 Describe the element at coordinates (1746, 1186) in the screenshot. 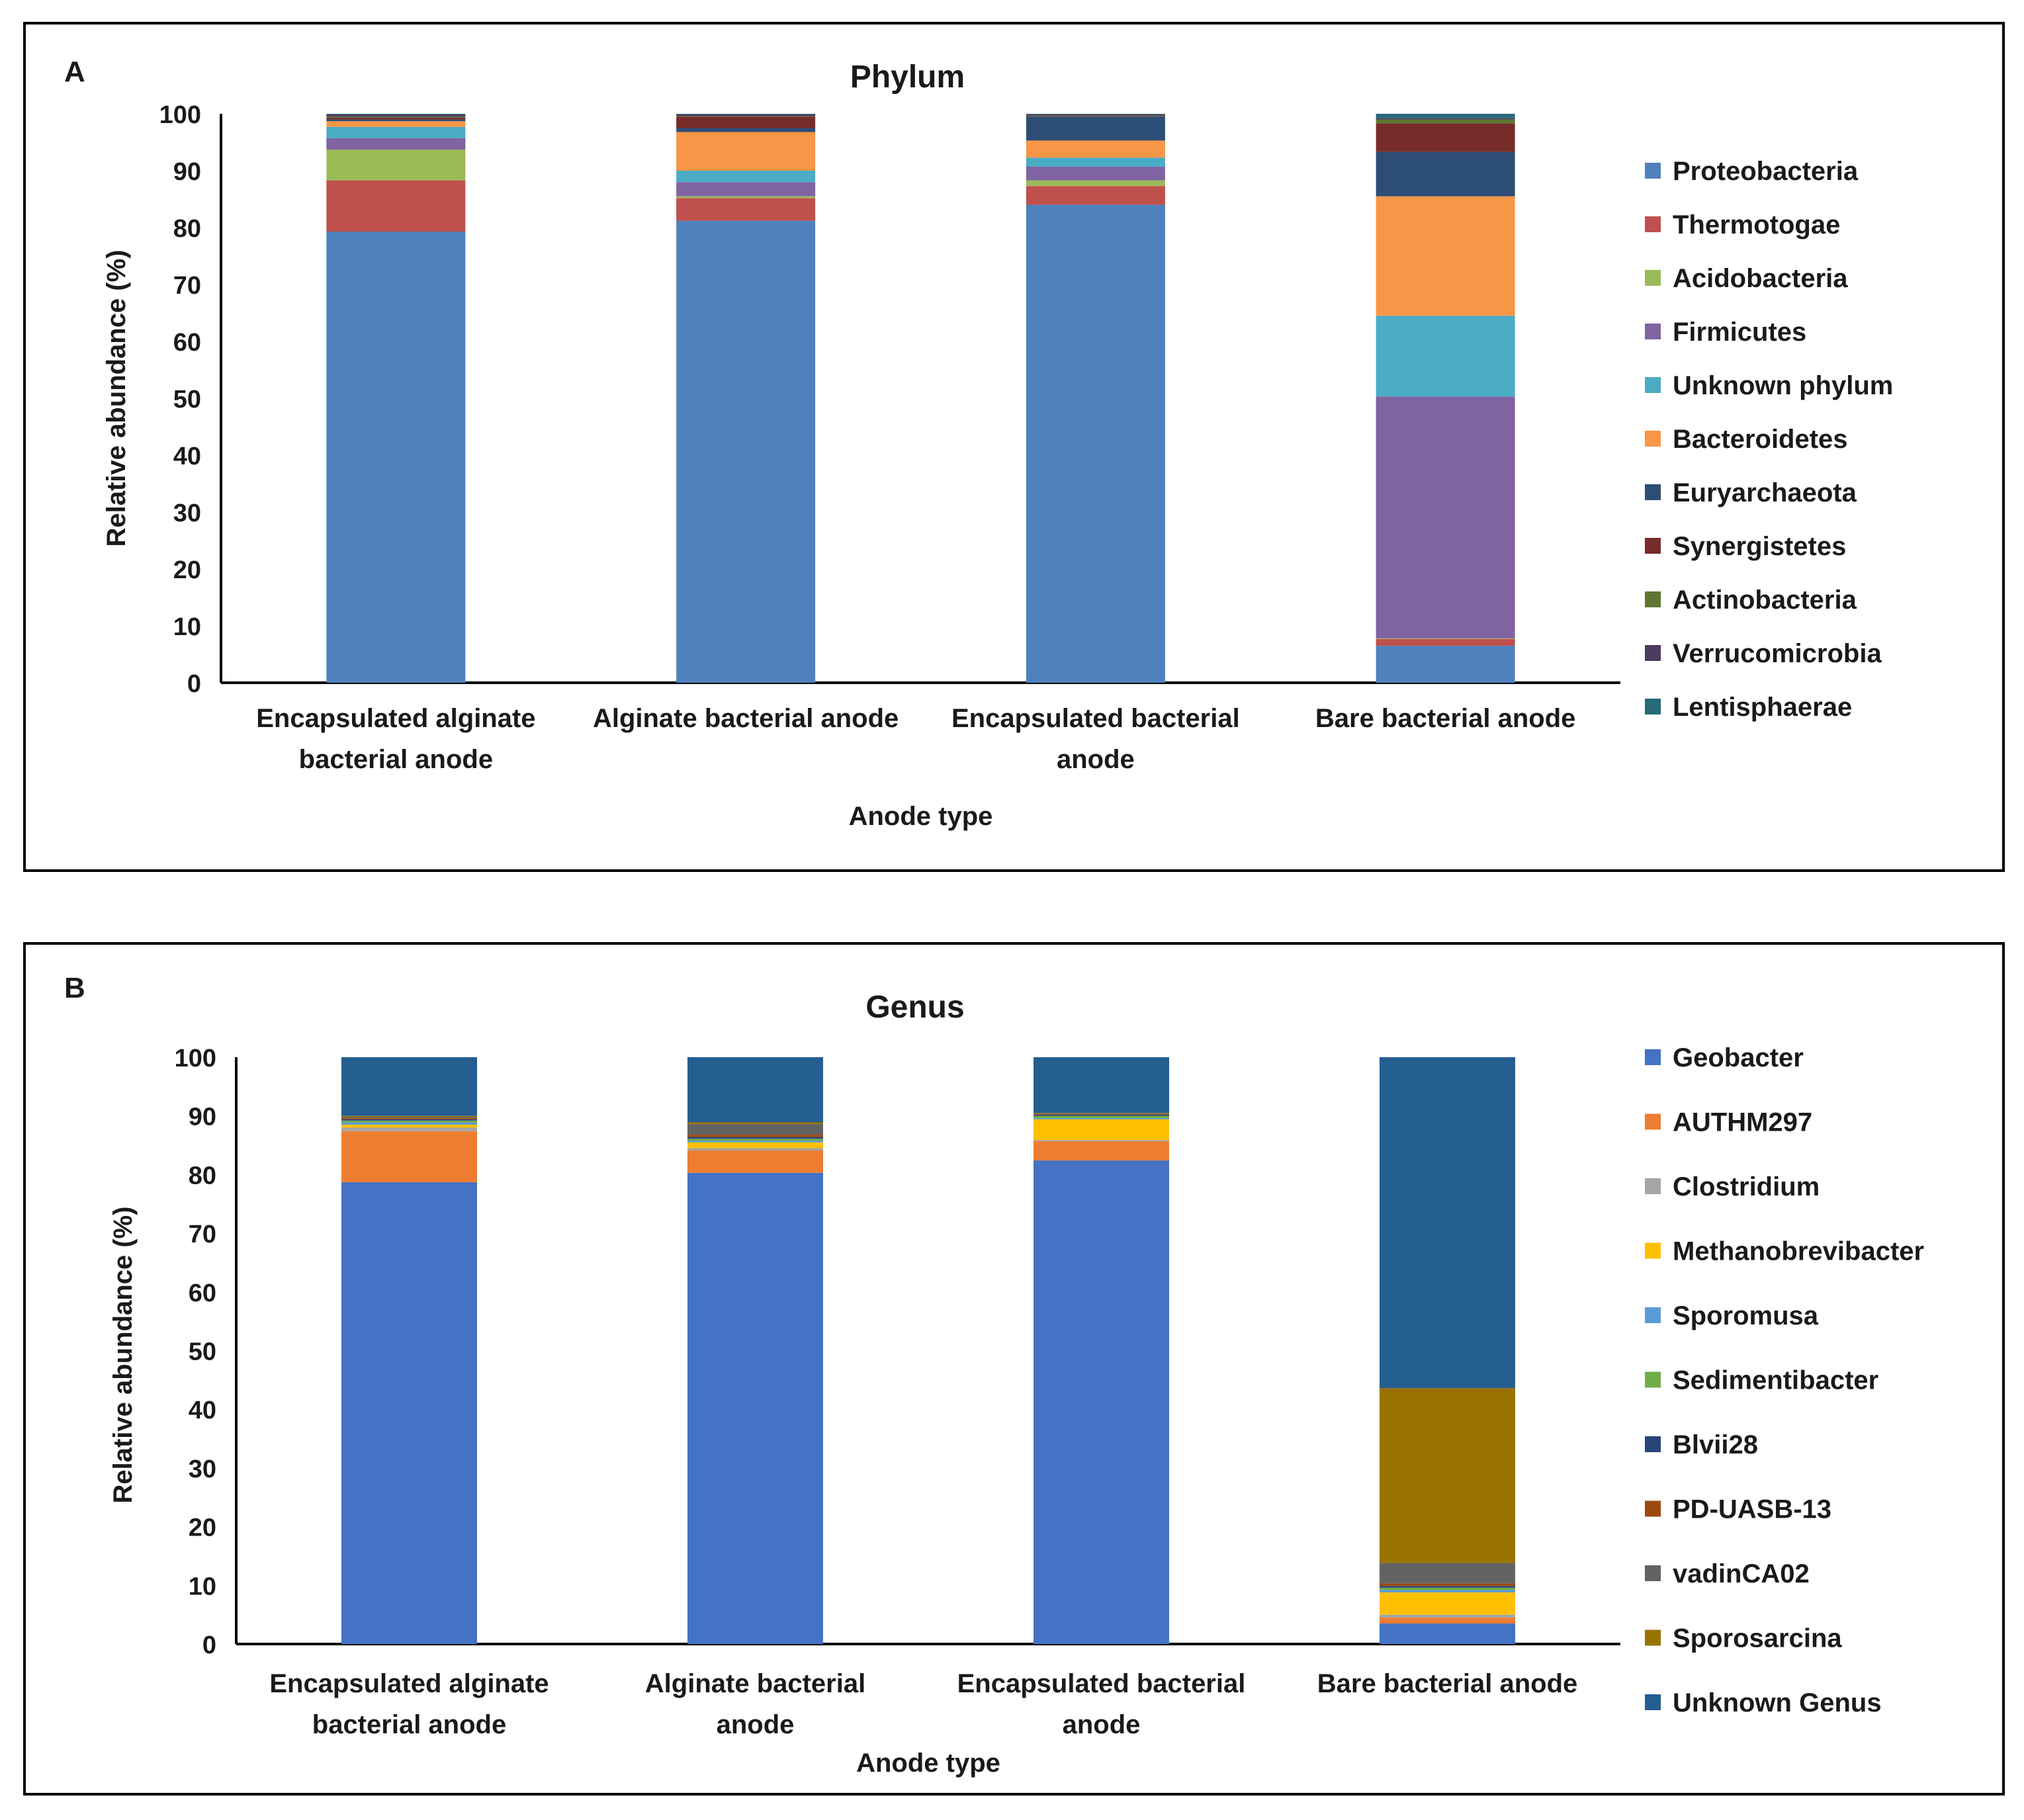

I see `legend-label: Clostridium` at that location.